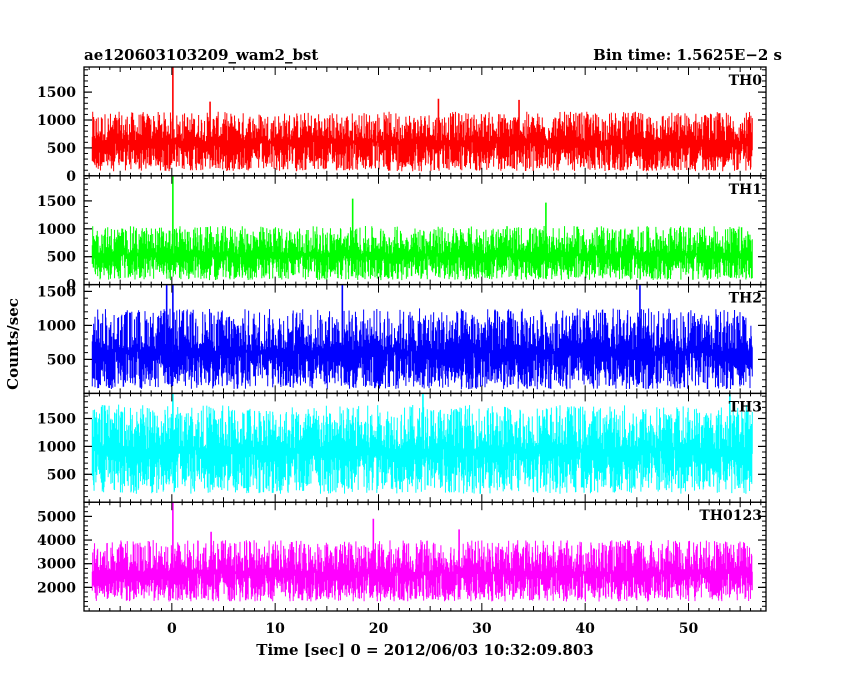 This screenshot has height=680, width=850. I want to click on panel-frame, so click(425, 556).